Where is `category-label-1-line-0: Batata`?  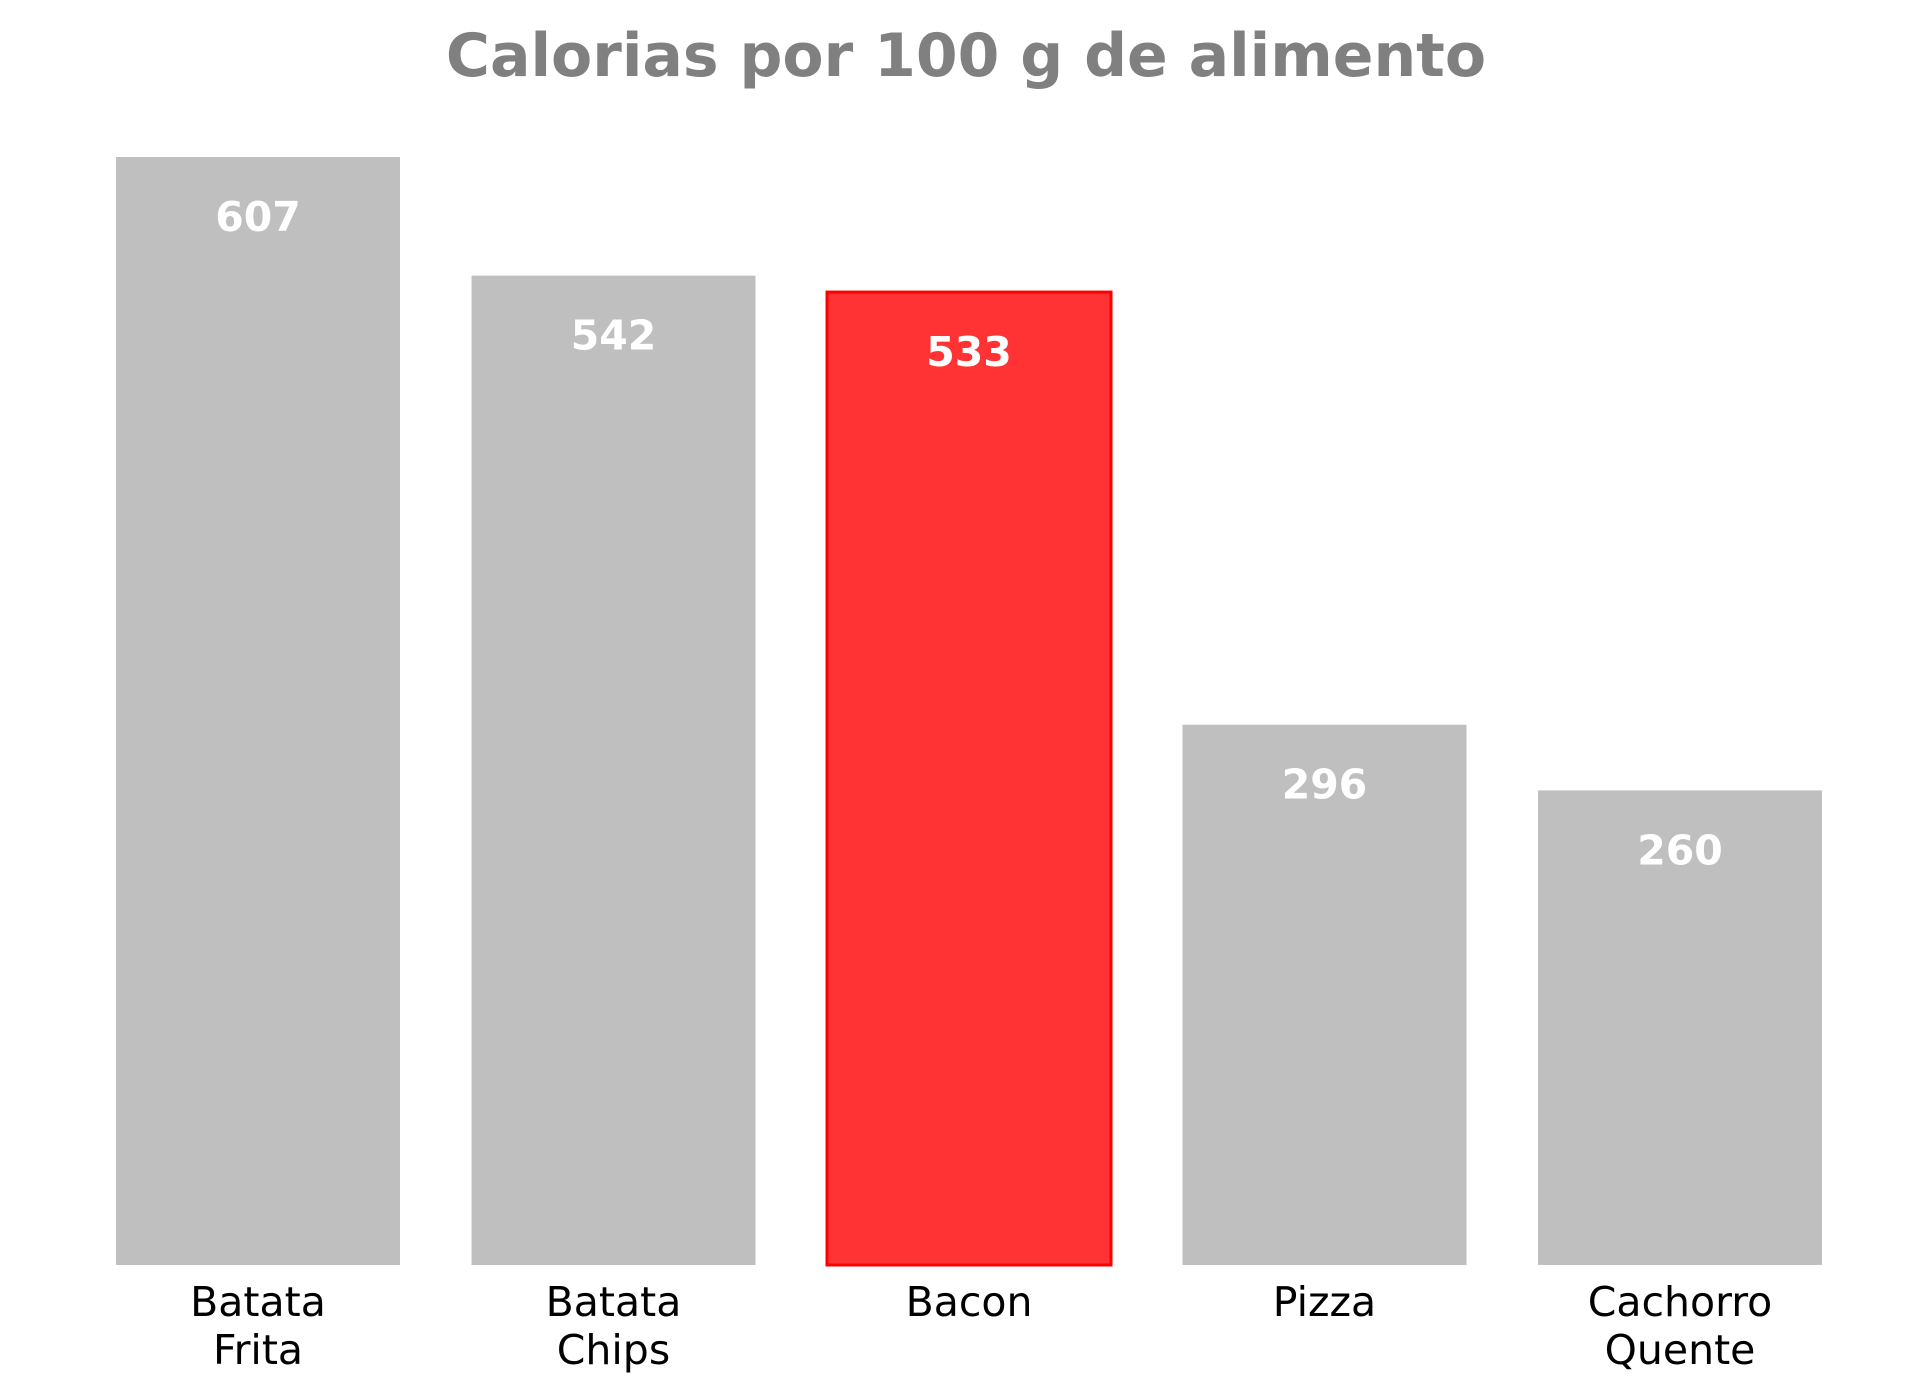
category-label-1-line-0: Batata is located at coordinates (614, 1302).